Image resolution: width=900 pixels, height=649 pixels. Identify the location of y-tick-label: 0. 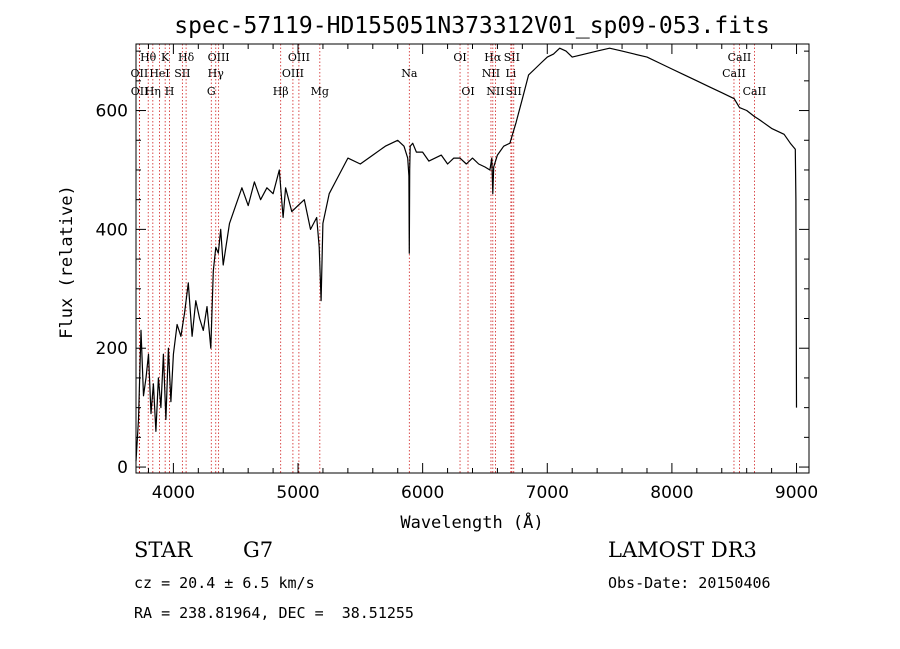
(122, 468).